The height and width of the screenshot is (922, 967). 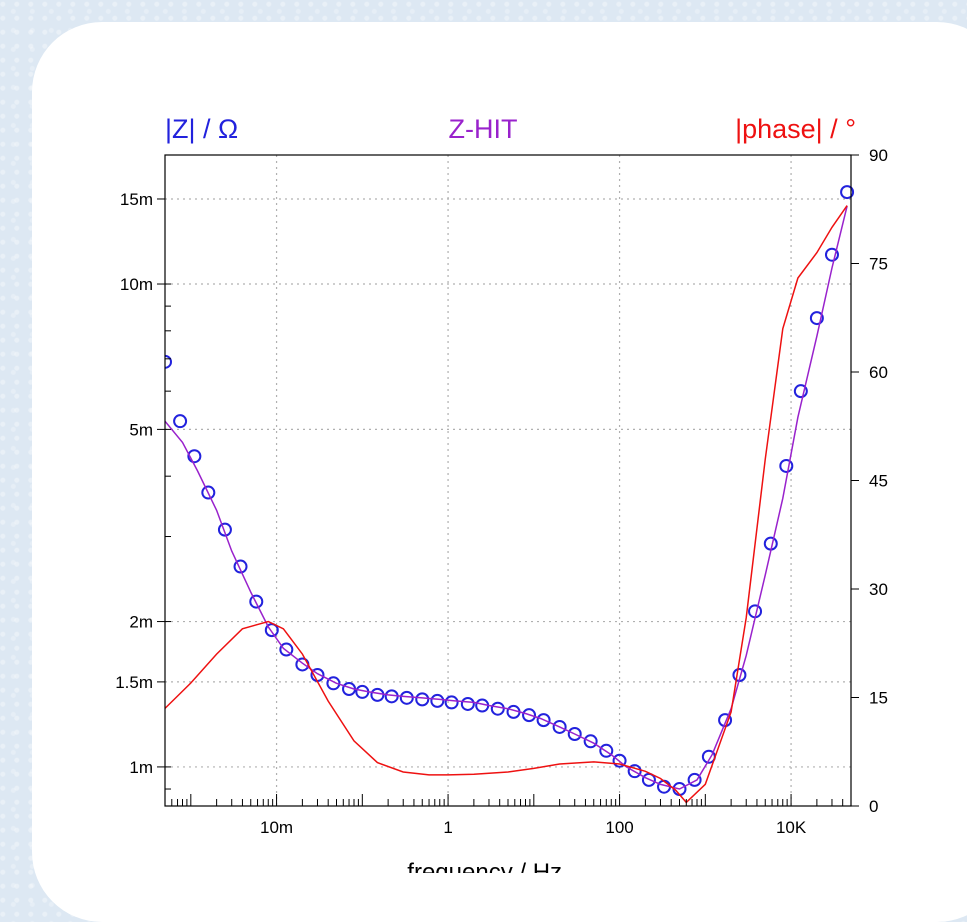 I want to click on y-axis-right-title: |phase| / °, so click(x=795, y=129).